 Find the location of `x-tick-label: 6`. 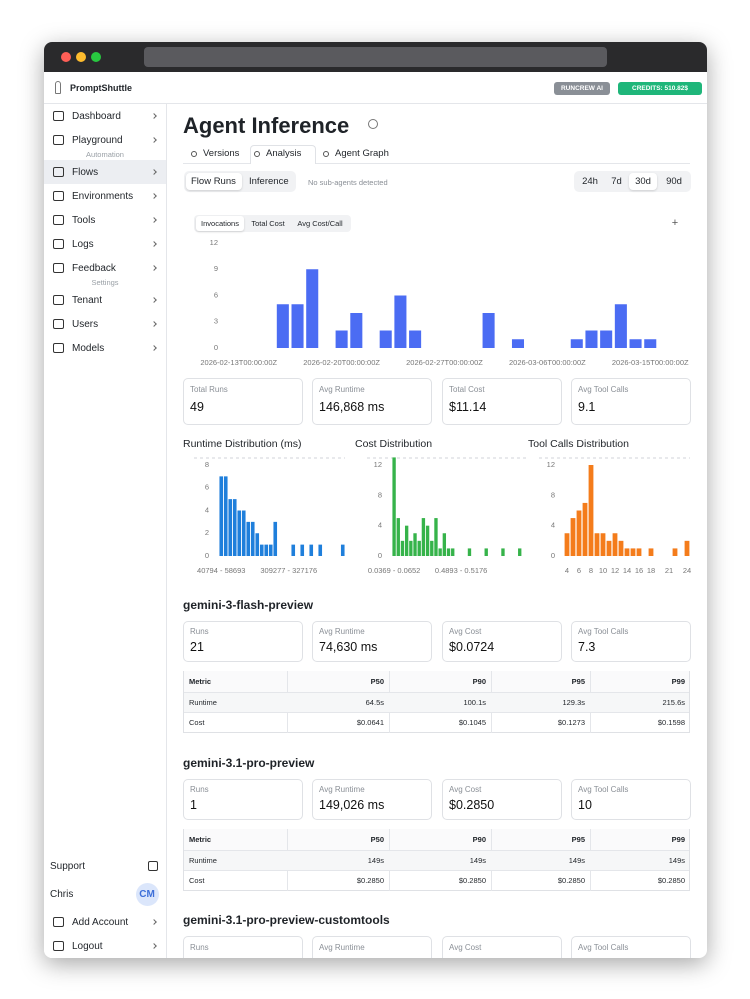

x-tick-label: 6 is located at coordinates (579, 570).